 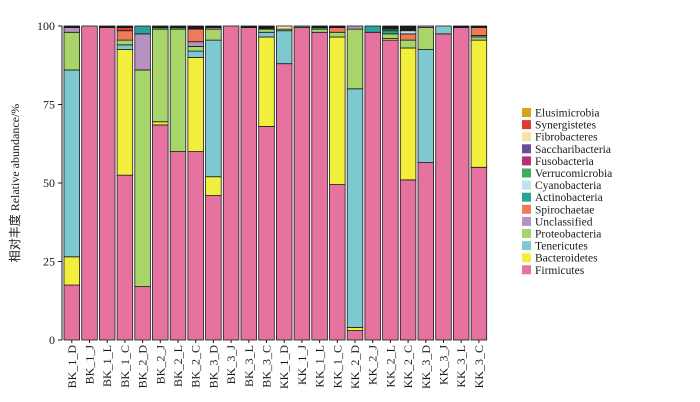 What do you see at coordinates (52, 340) in the screenshot?
I see `y-tick-label: 0` at bounding box center [52, 340].